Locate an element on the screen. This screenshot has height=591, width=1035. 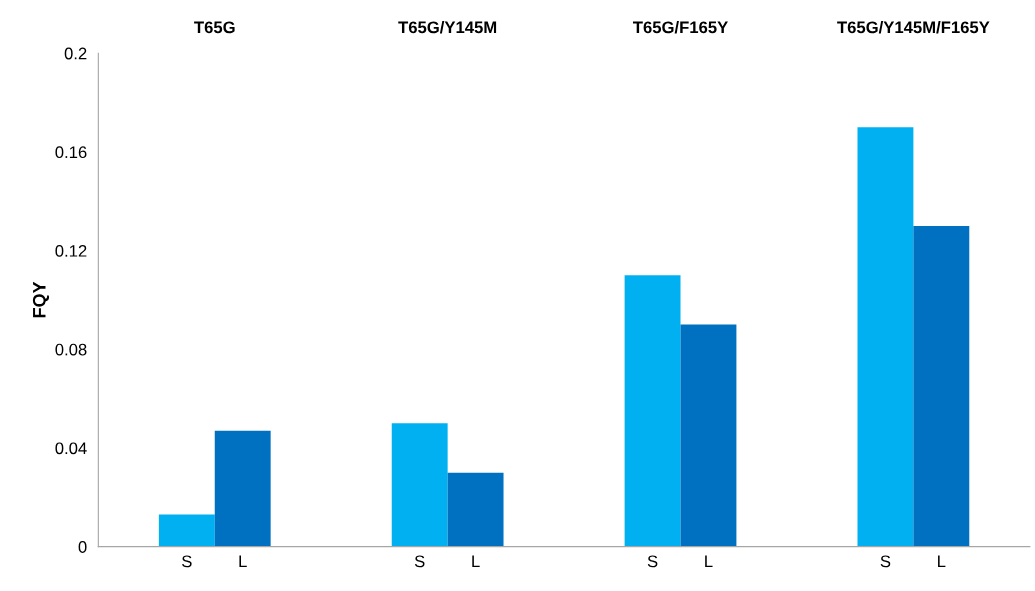
x-tick-label: T65G/Y145M is located at coordinates (447, 27).